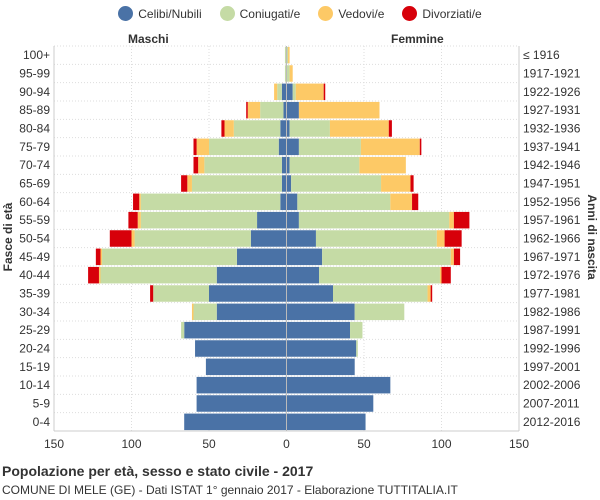 The height and width of the screenshot is (500, 600). Describe the element at coordinates (42, 422) in the screenshot. I see `age-group-label: 0-4` at that location.